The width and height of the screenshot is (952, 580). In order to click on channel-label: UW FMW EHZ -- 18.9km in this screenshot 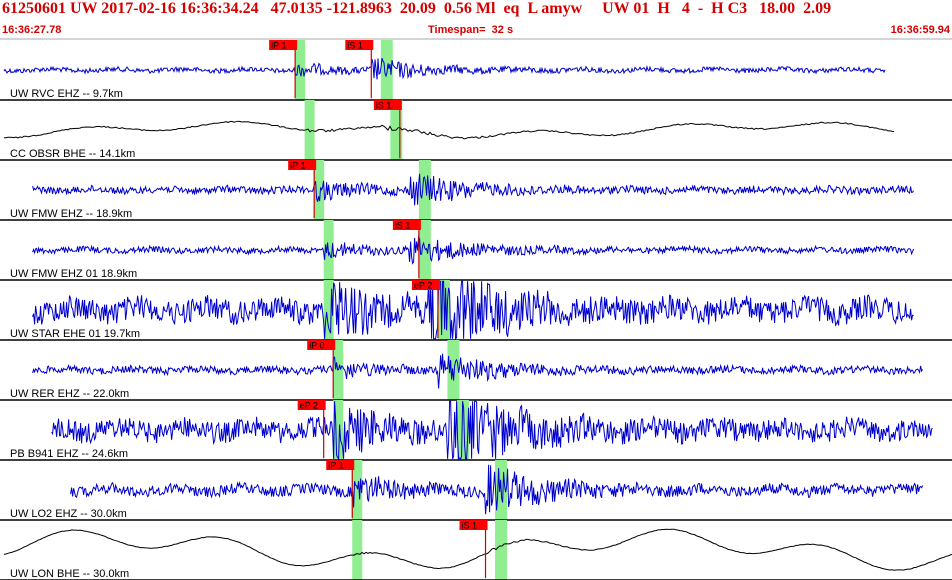, I will do `click(71, 214)`.